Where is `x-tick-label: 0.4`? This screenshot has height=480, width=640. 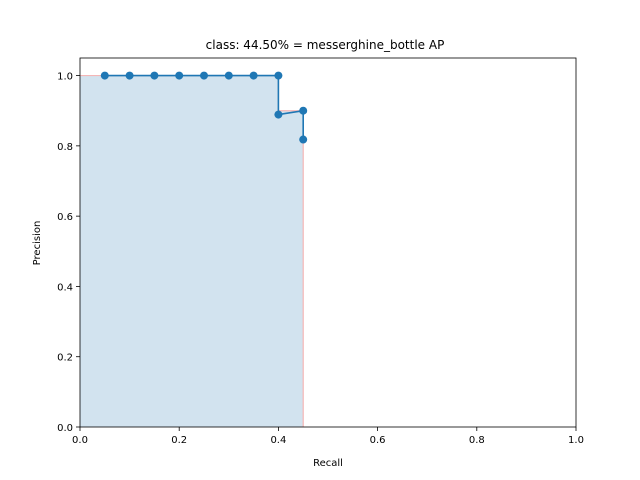 x-tick-label: 0.4 is located at coordinates (278, 440).